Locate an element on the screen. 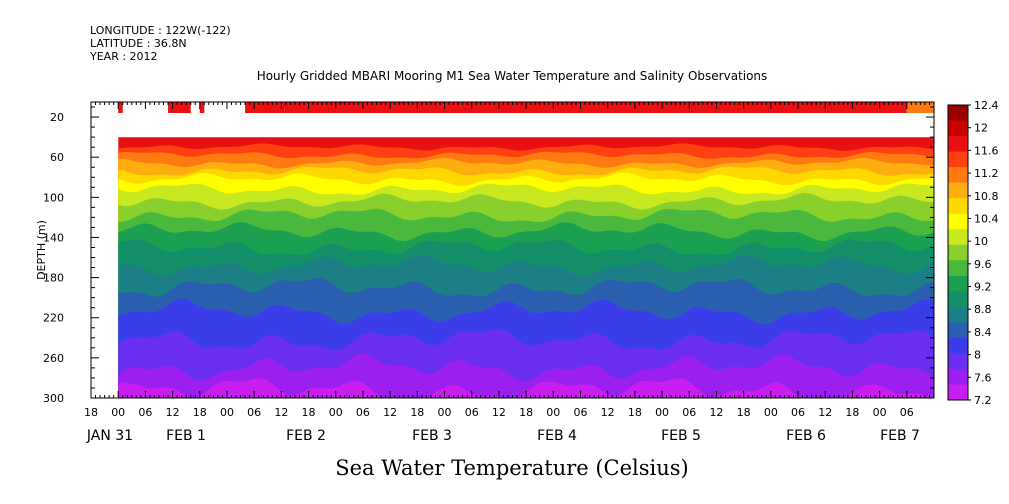 This screenshot has width=1009, height=504. colorbar-label: 12 is located at coordinates (981, 128).